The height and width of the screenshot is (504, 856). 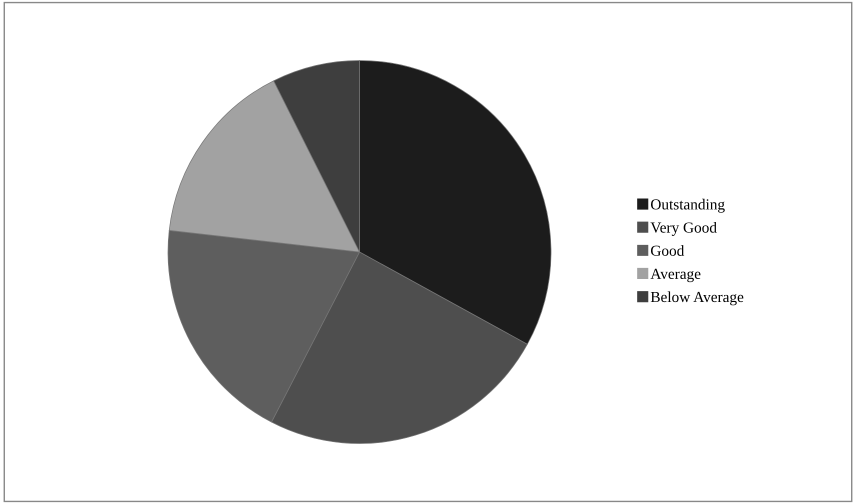 I want to click on legend-label: Average, so click(x=675, y=275).